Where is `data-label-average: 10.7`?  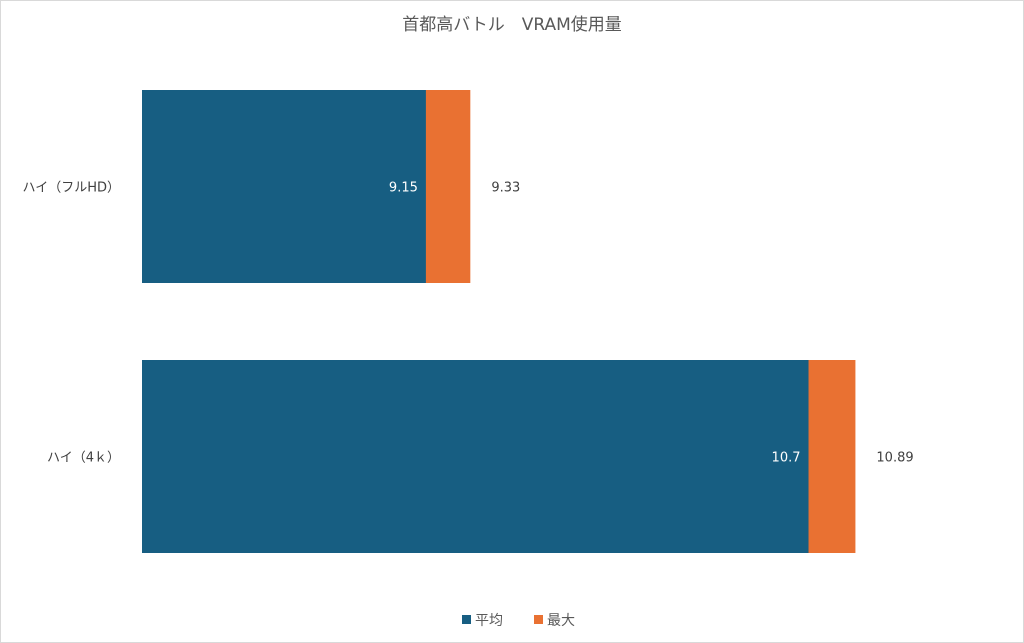 data-label-average: 10.7 is located at coordinates (786, 458).